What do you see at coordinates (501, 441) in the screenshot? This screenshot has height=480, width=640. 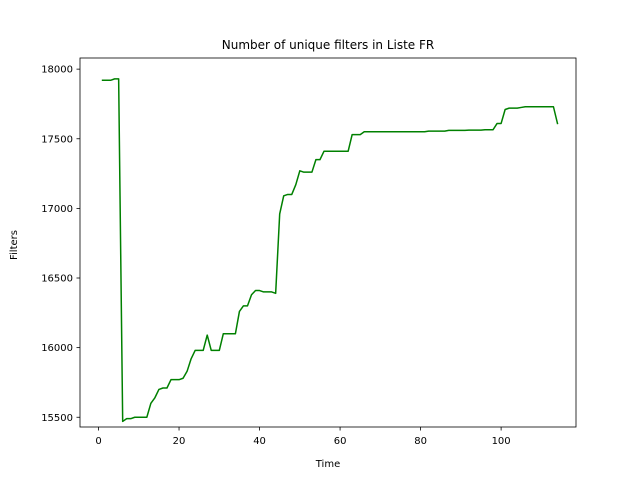 I see `x-tick-label: 100` at bounding box center [501, 441].